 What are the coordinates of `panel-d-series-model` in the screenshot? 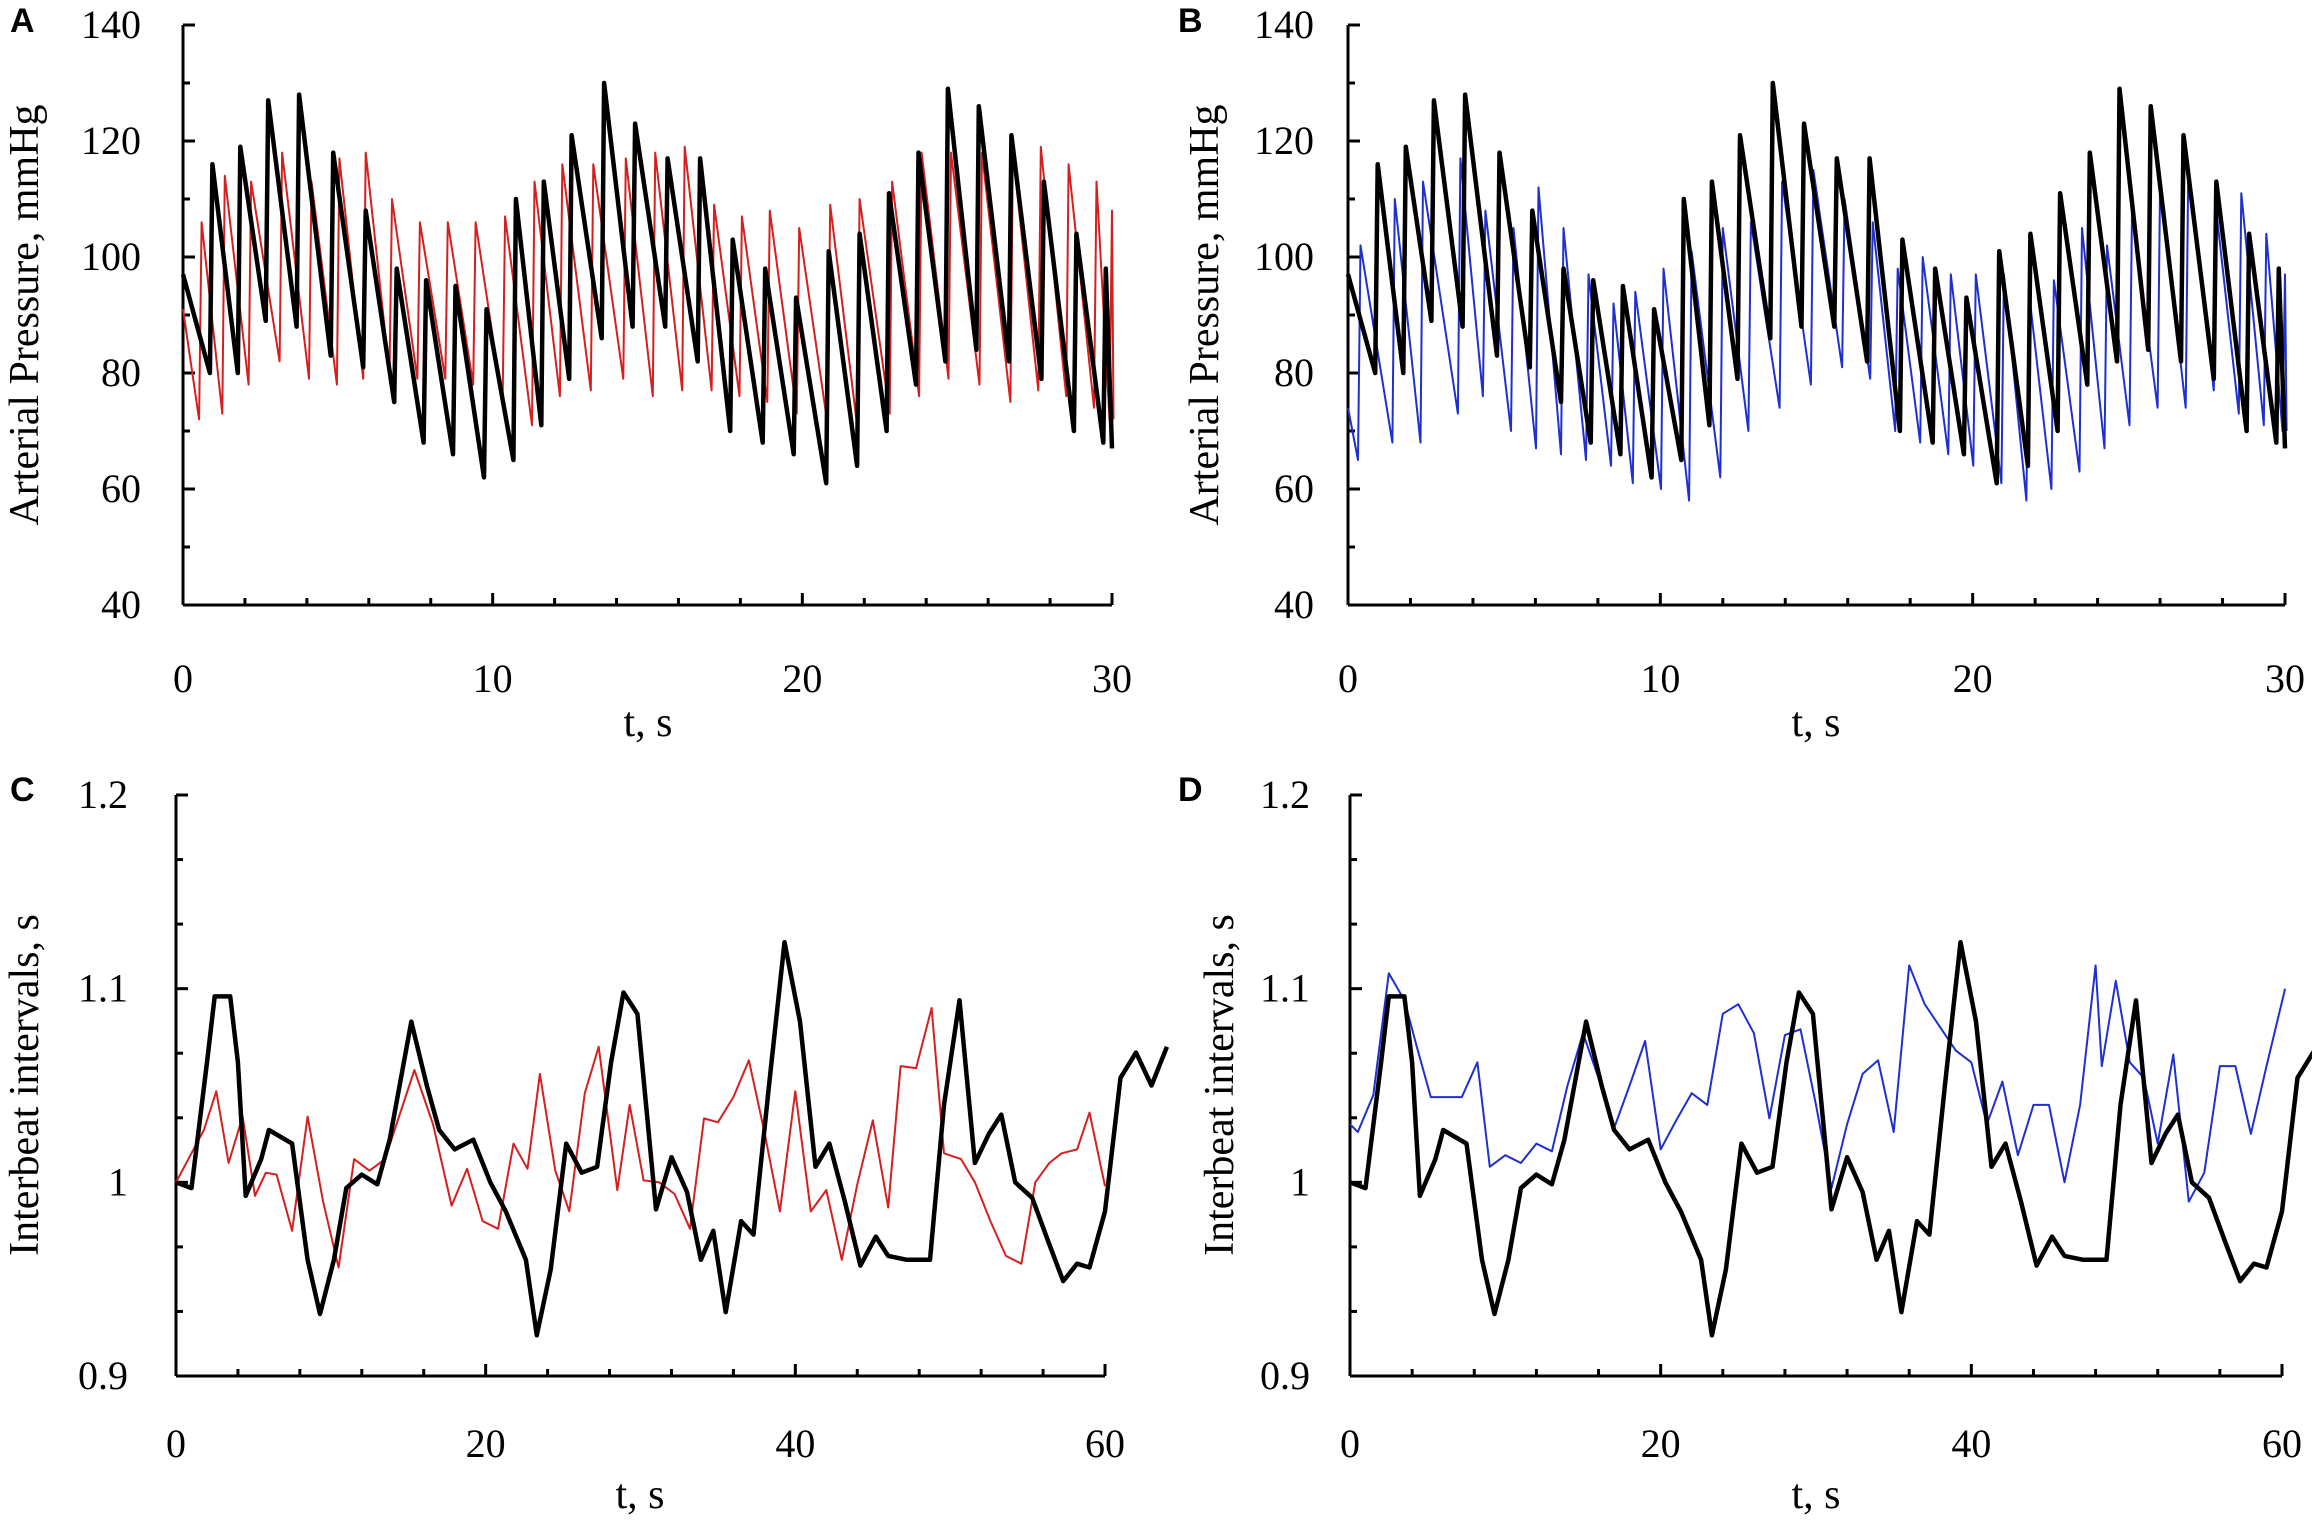 It's located at (1818, 1083).